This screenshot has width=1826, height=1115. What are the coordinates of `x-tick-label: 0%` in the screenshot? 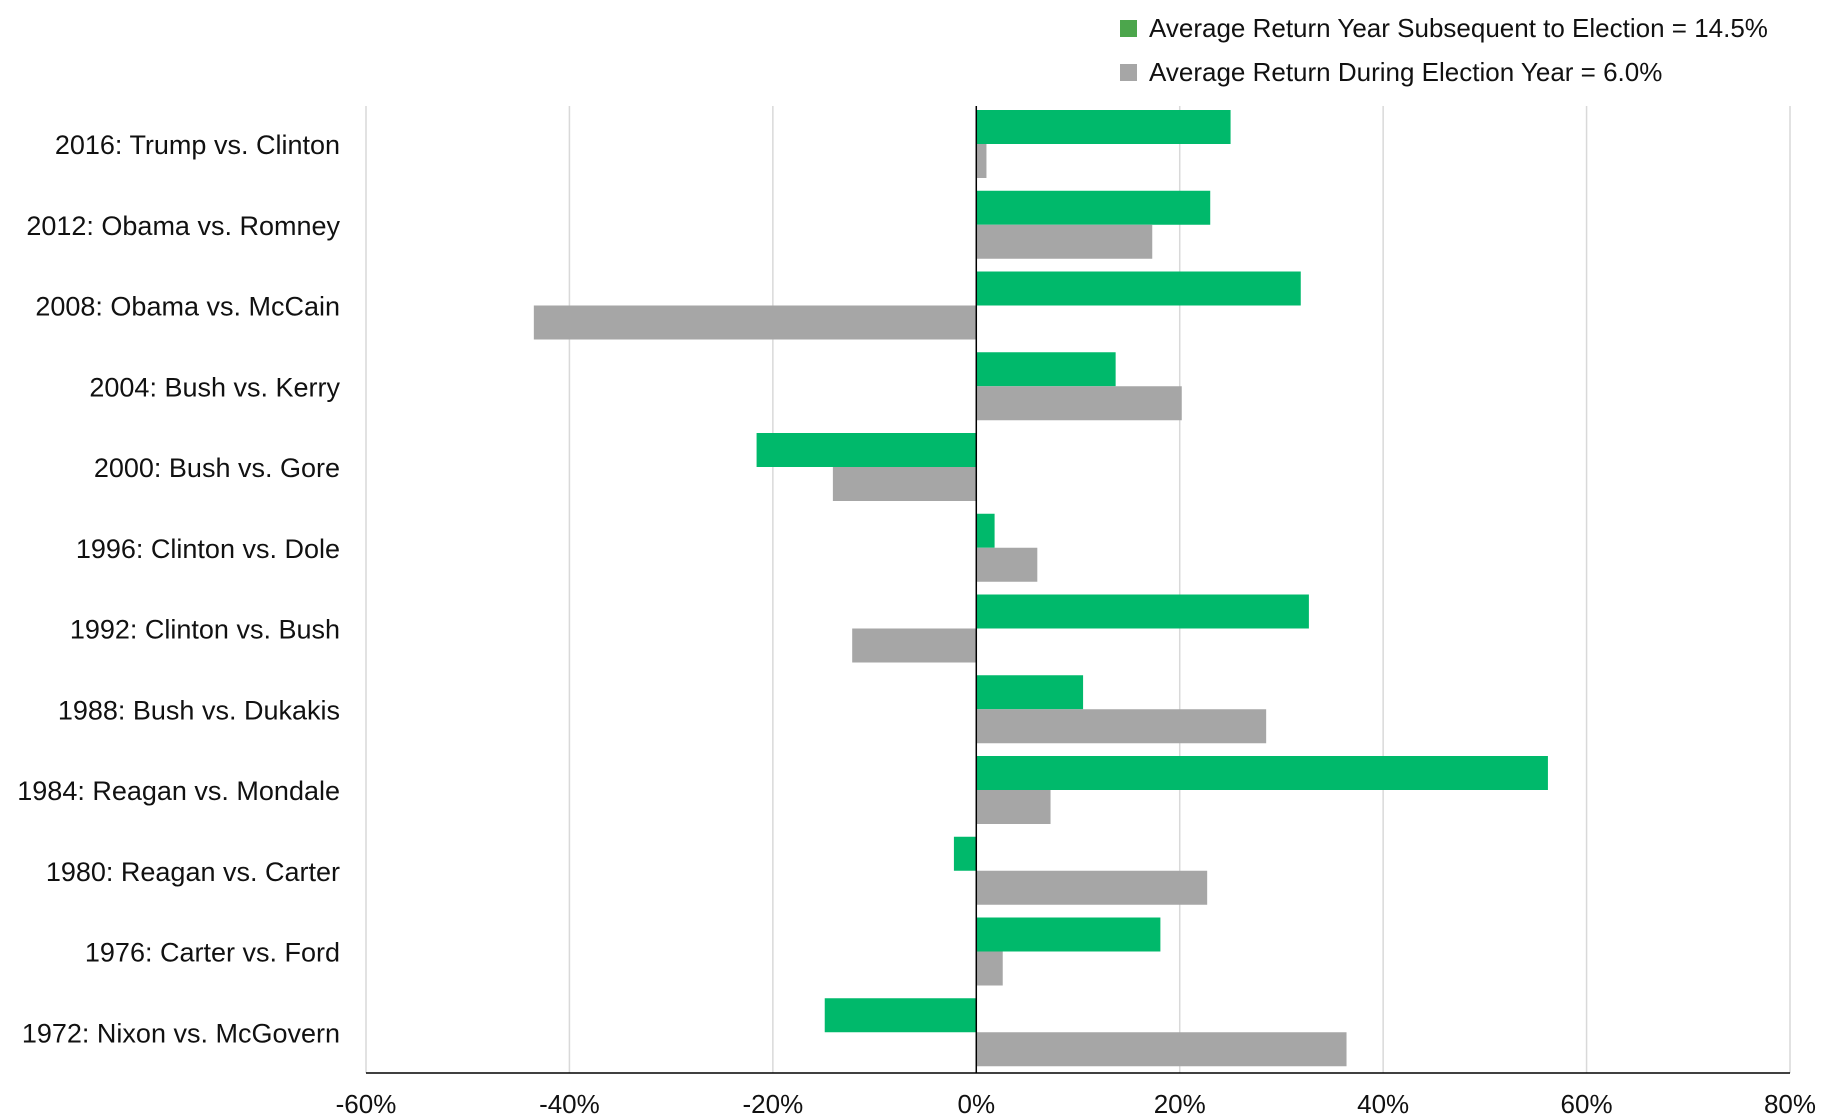 It's located at (976, 1102).